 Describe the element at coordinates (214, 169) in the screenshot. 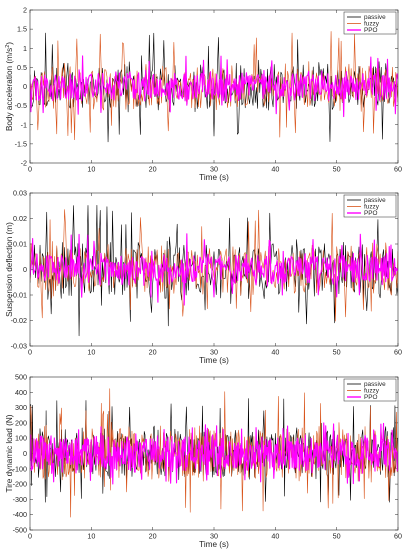

I see `body-acceleration-x-tick-label: 30` at that location.